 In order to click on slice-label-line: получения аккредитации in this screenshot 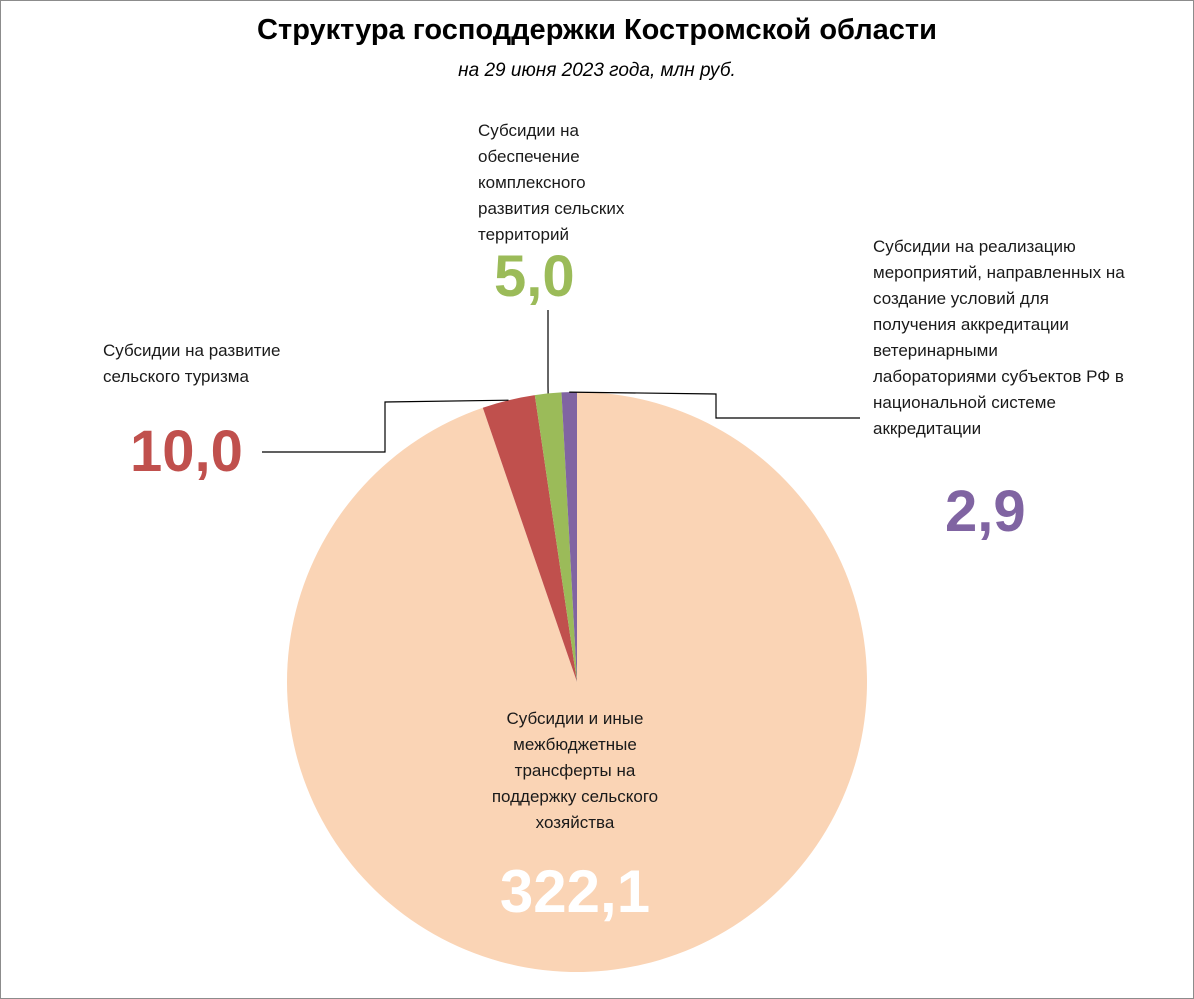, I will do `click(971, 324)`.